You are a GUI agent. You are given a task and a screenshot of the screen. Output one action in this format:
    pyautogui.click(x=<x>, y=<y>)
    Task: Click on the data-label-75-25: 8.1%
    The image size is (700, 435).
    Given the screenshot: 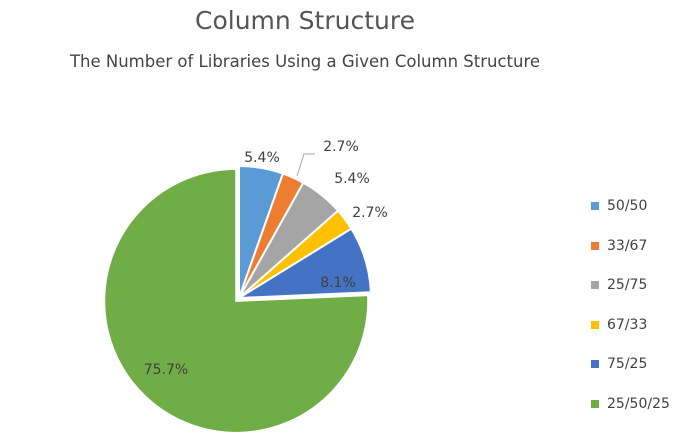 What is the action you would take?
    pyautogui.click(x=338, y=283)
    